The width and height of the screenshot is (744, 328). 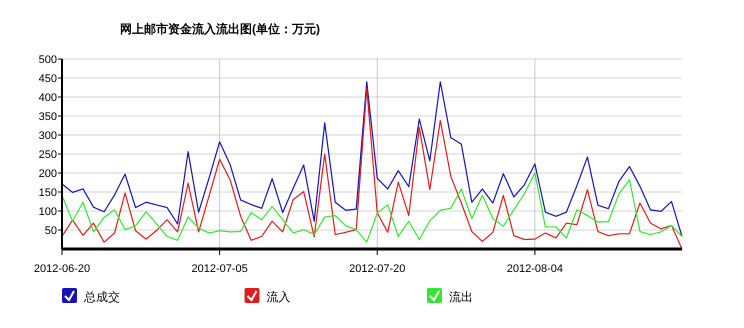 I want to click on y-tick-label: 250, so click(x=47, y=155).